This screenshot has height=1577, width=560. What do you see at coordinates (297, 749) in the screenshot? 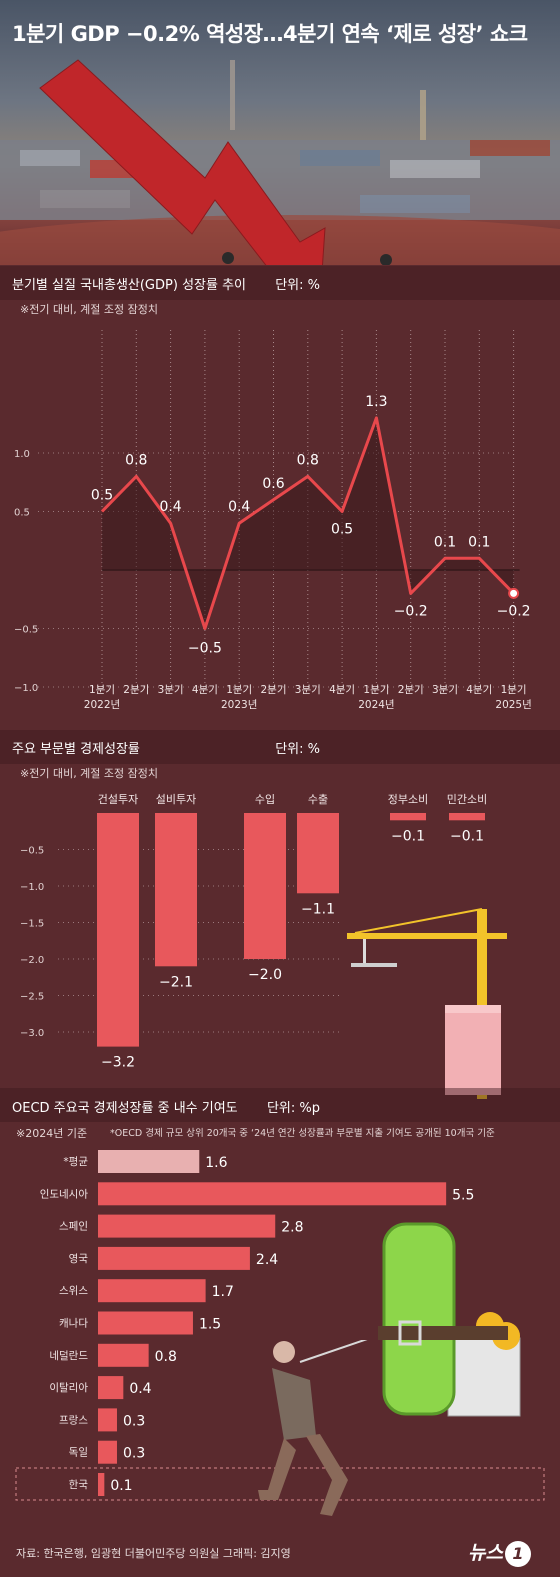
I see `sector-chart-unit: 단위: %` at bounding box center [297, 749].